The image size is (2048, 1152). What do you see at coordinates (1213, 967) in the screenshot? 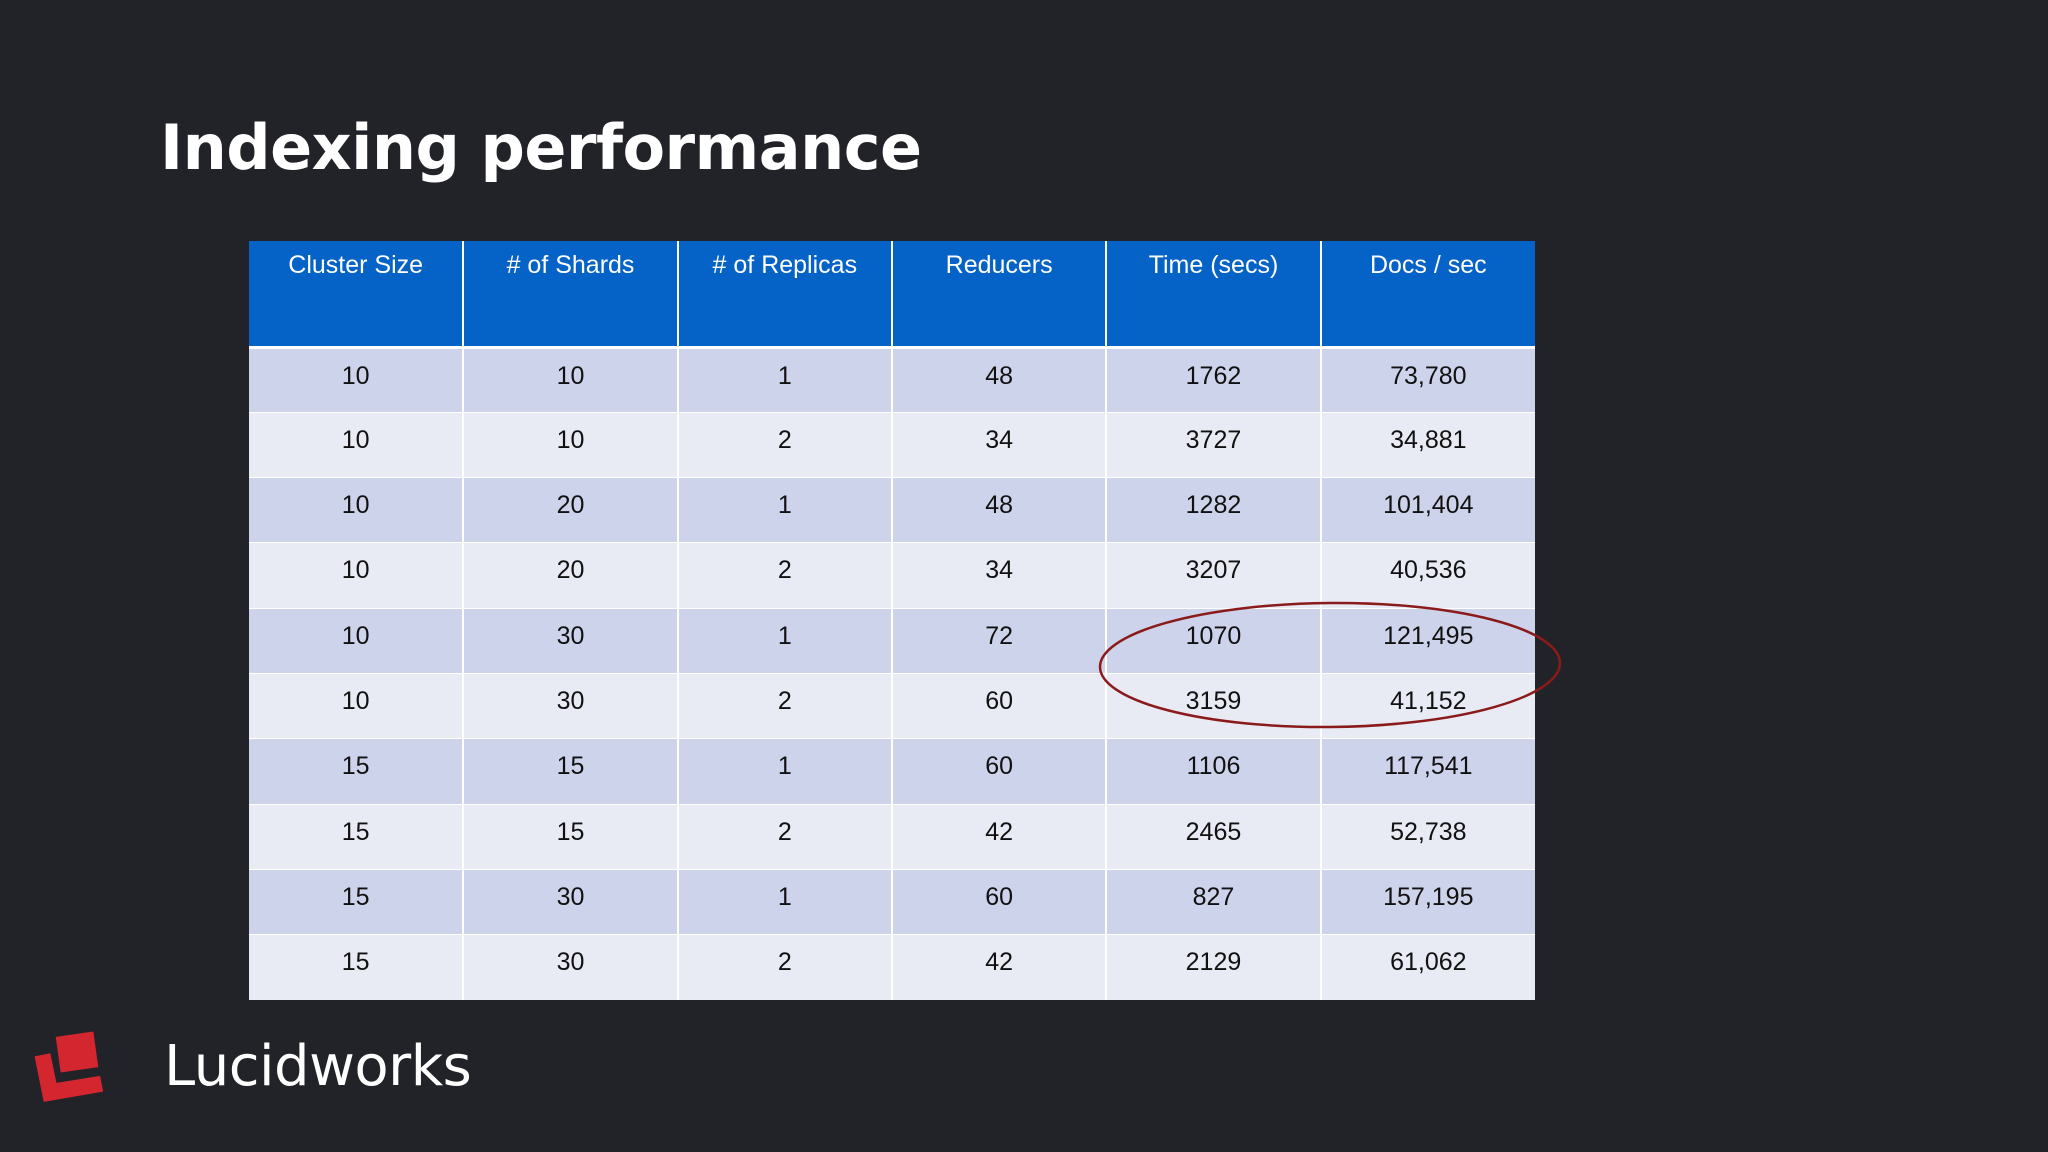
I see `cell-time: 2129` at bounding box center [1213, 967].